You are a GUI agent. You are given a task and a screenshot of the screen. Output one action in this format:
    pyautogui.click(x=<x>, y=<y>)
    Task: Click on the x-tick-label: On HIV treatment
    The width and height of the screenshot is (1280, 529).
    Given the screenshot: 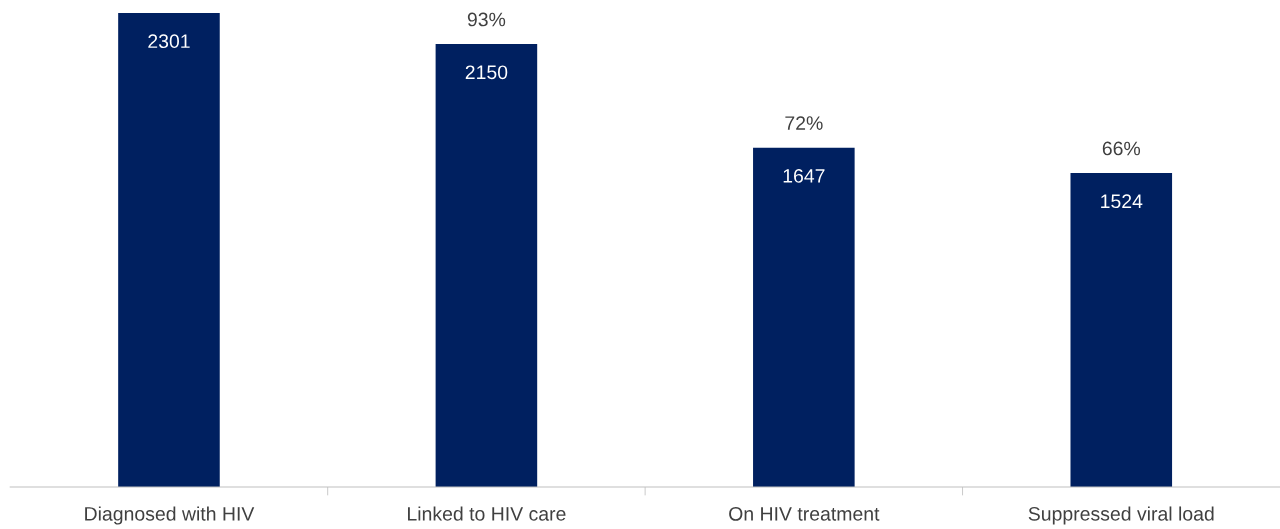 What is the action you would take?
    pyautogui.click(x=804, y=513)
    